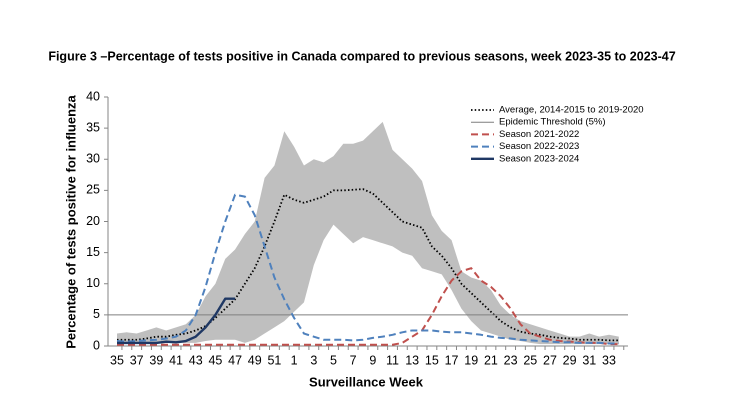  I want to click on legend-label: Season 2022-2023, so click(539, 146).